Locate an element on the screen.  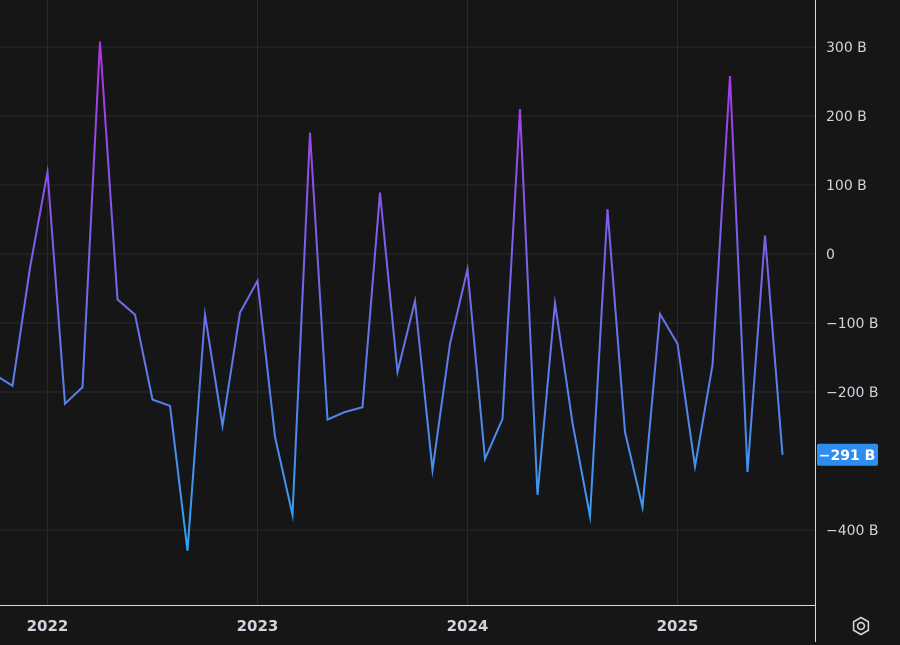
chart-settings-button is located at coordinates (861, 626).